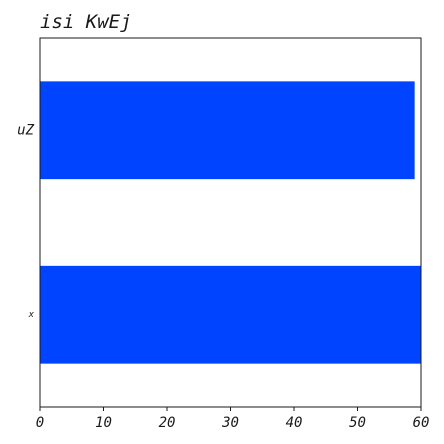 Image resolution: width=444 pixels, height=444 pixels. I want to click on x-tick-label-50: 50, so click(357, 423).